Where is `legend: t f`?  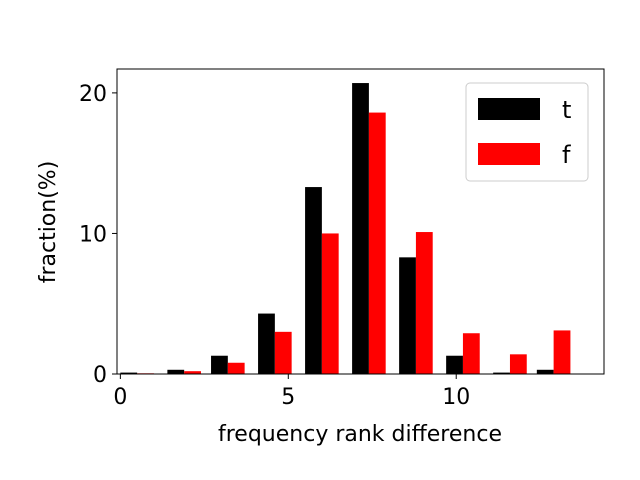
legend: t f is located at coordinates (527, 132).